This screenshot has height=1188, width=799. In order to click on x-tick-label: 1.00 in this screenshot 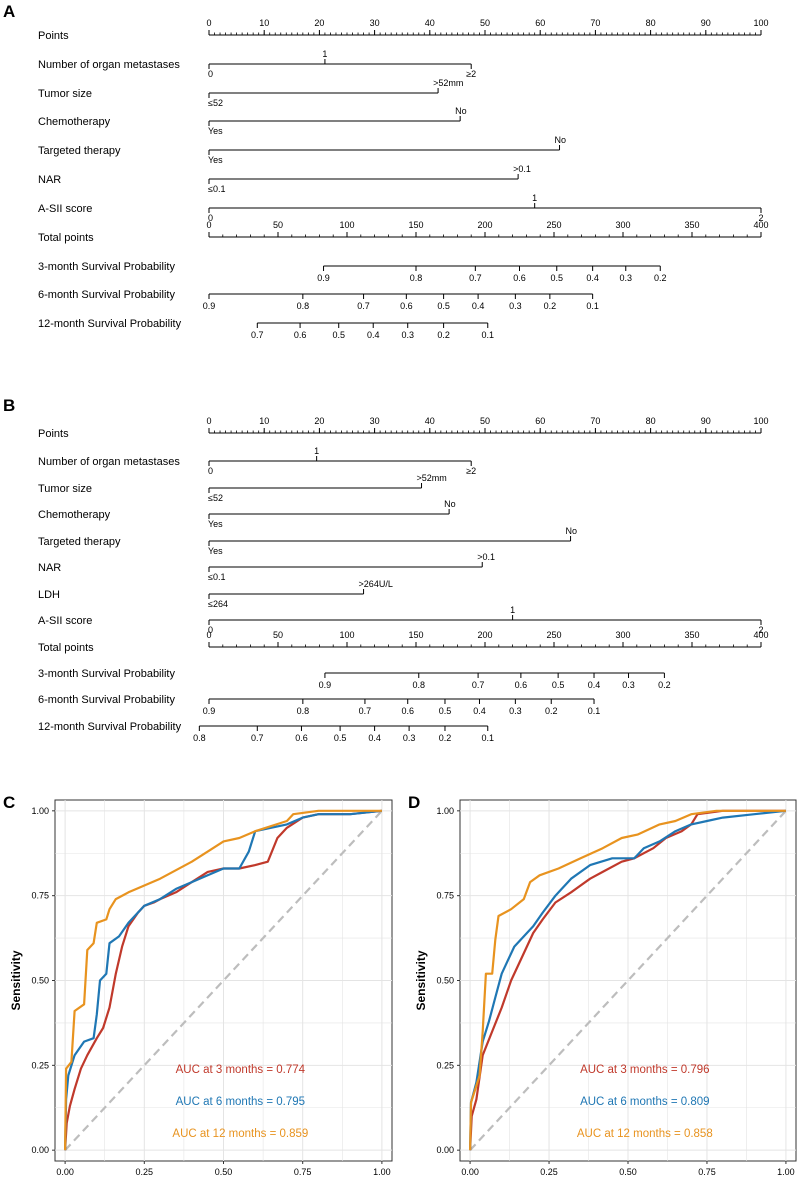, I will do `click(786, 1172)`.